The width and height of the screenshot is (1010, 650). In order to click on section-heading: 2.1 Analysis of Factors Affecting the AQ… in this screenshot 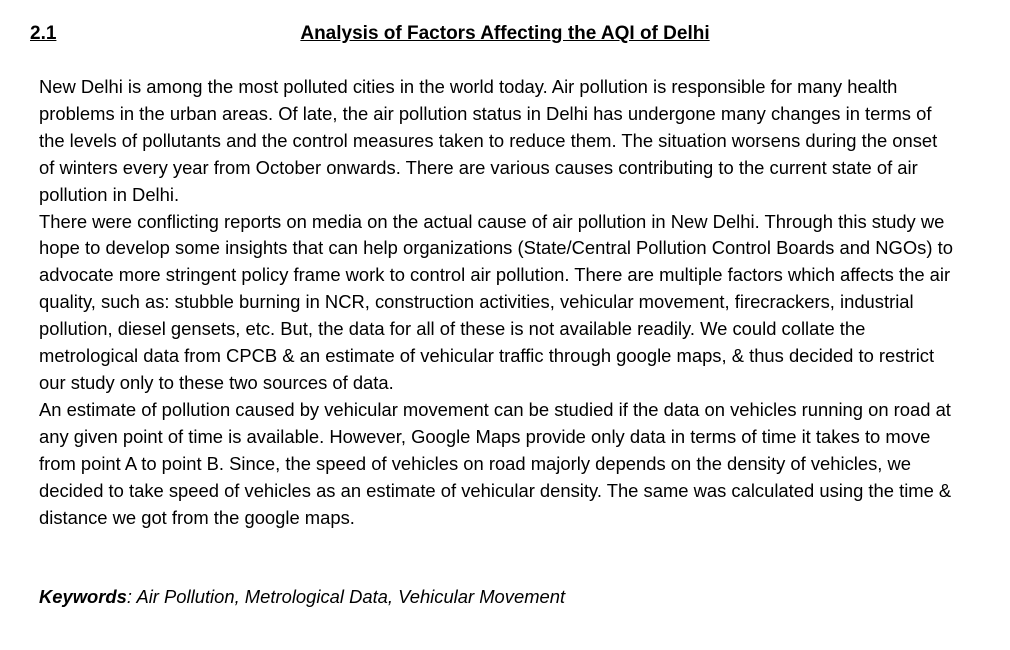, I will do `click(505, 35)`.